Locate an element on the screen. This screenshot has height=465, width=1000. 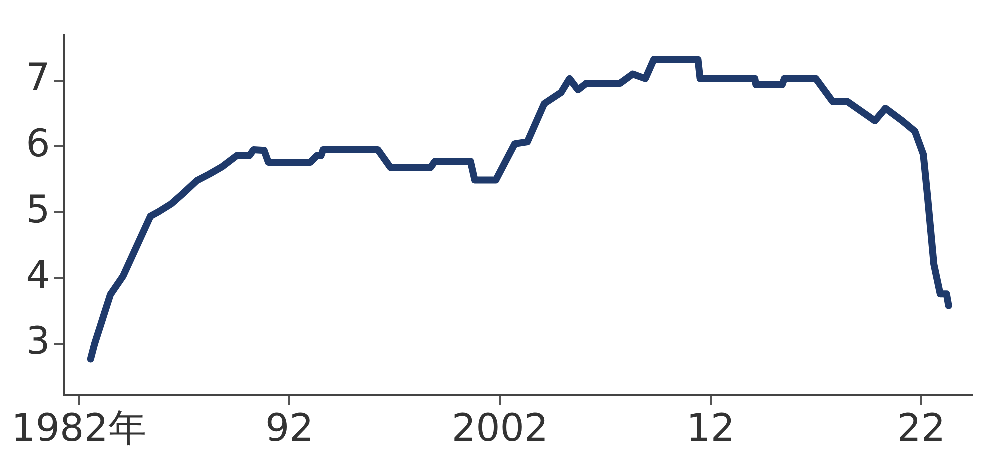
x-tick-label: 1982年 is located at coordinates (79, 428).